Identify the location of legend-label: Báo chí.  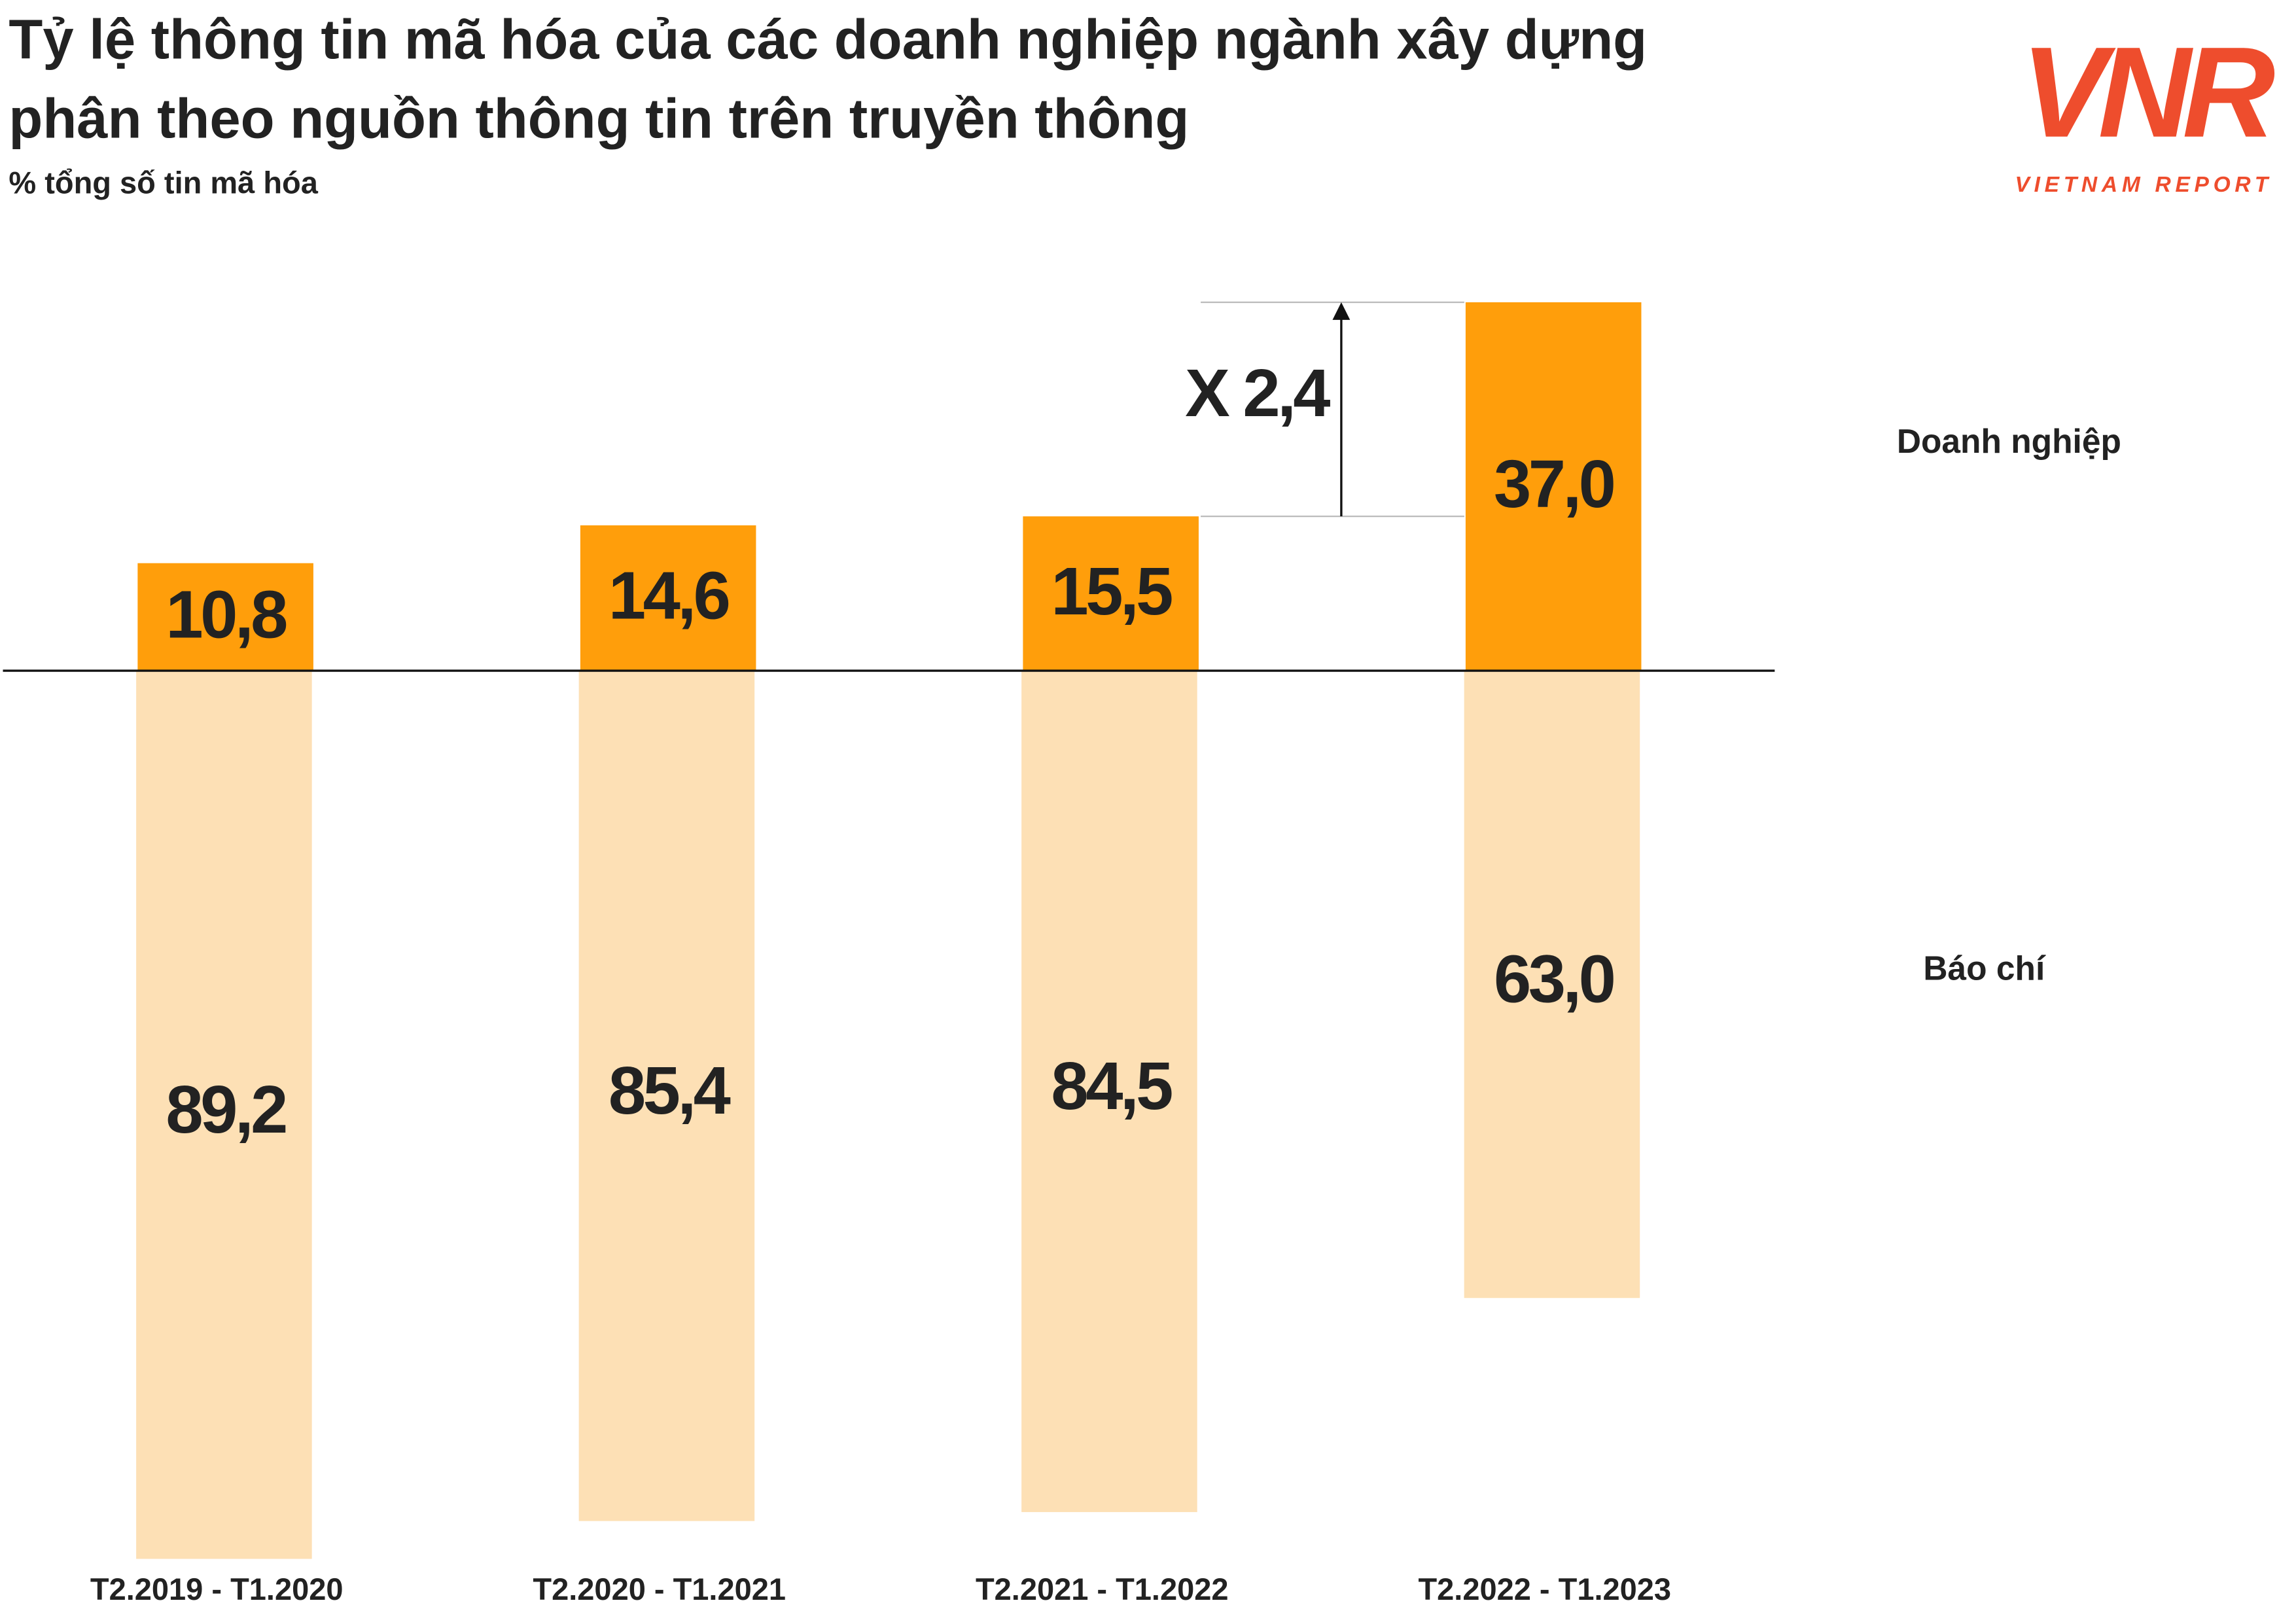
(1985, 968).